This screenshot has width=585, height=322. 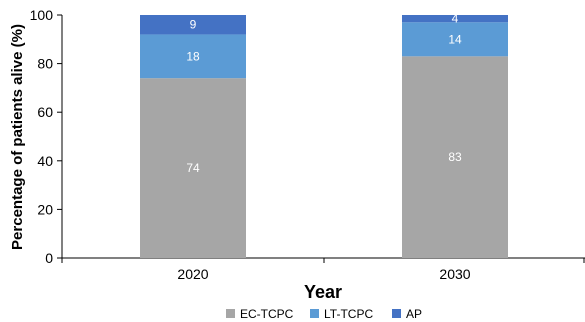 I want to click on y-tick-label: 20, so click(x=45, y=209).